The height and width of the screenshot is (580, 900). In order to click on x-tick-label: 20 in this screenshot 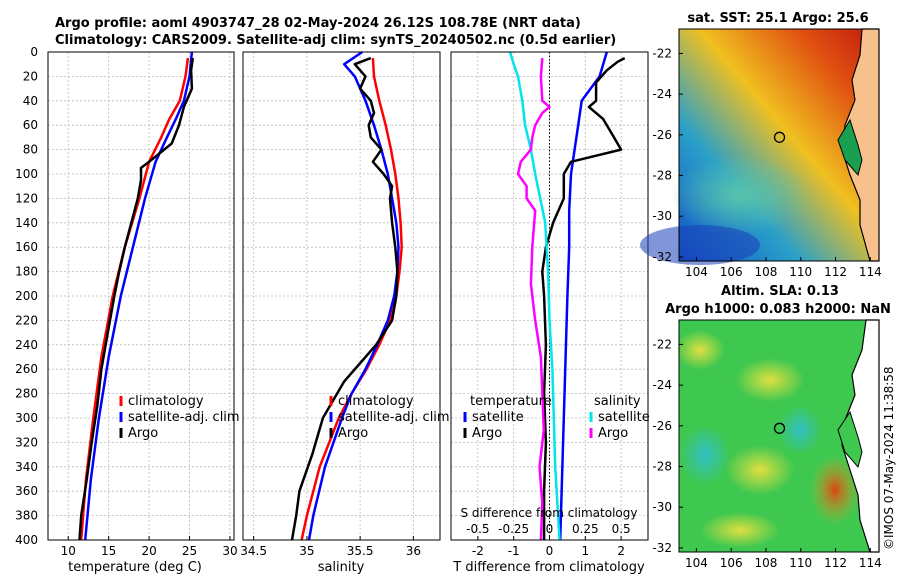, I will do `click(148, 551)`.